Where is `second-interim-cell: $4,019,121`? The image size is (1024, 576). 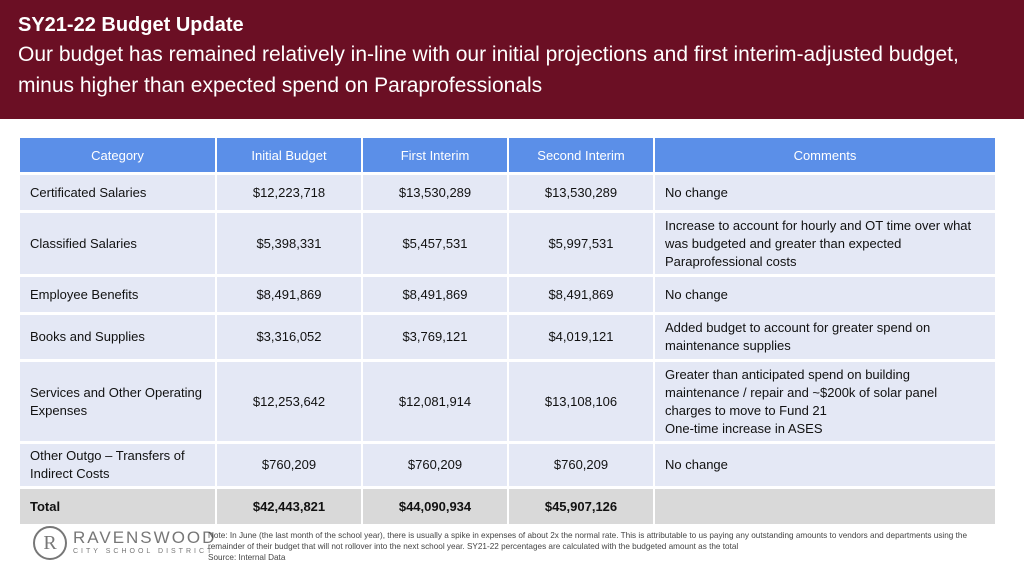
second-interim-cell: $4,019,121 is located at coordinates (582, 337).